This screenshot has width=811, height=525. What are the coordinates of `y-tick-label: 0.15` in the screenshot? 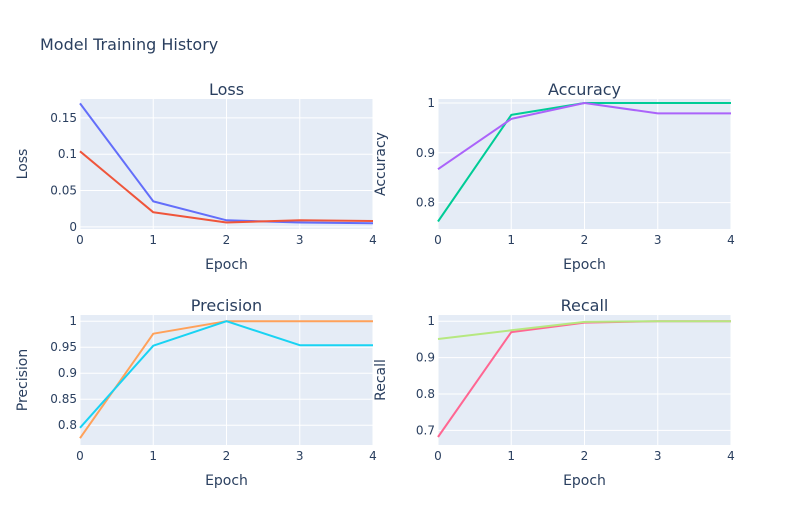 It's located at (63, 118).